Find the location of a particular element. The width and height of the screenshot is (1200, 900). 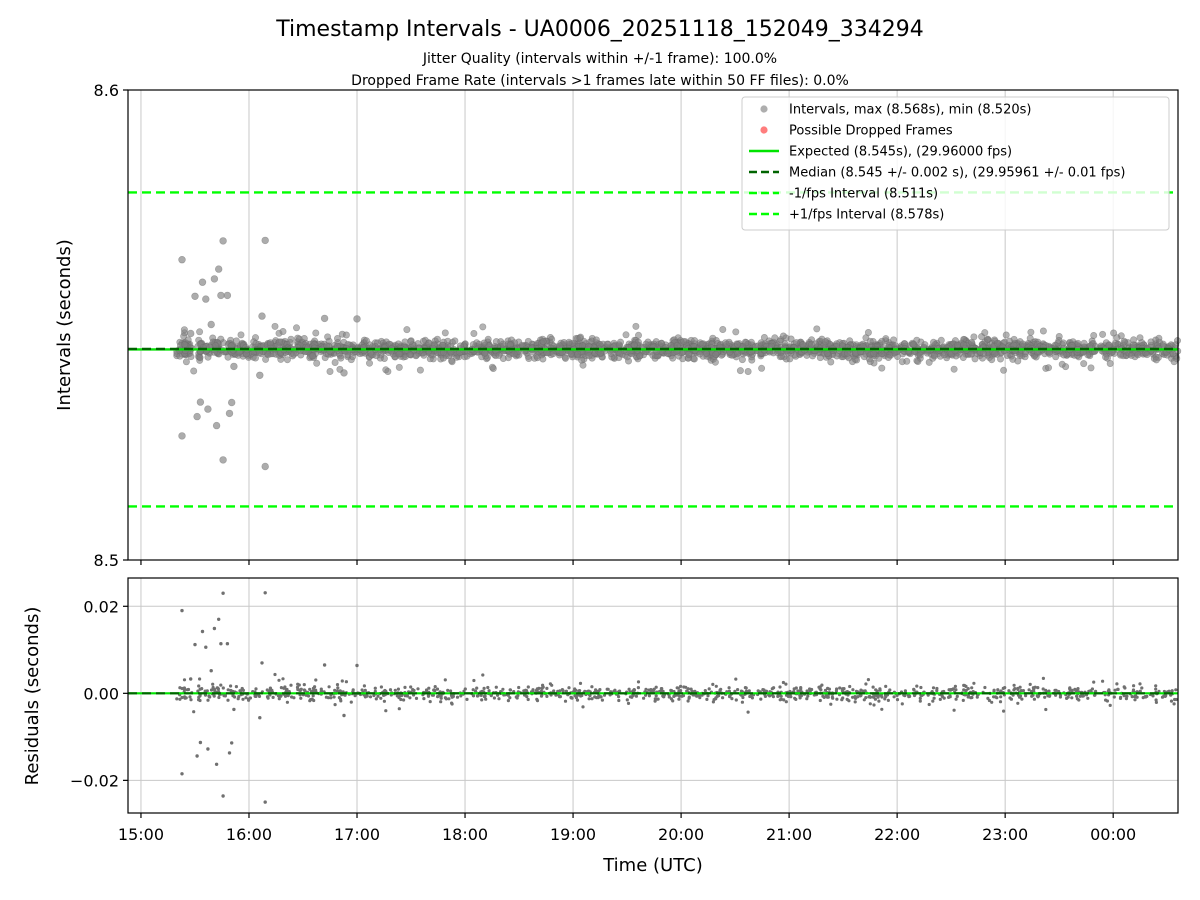

legend-entry-label: Intervals, max (8.568s), min (8.520s) is located at coordinates (910, 110).